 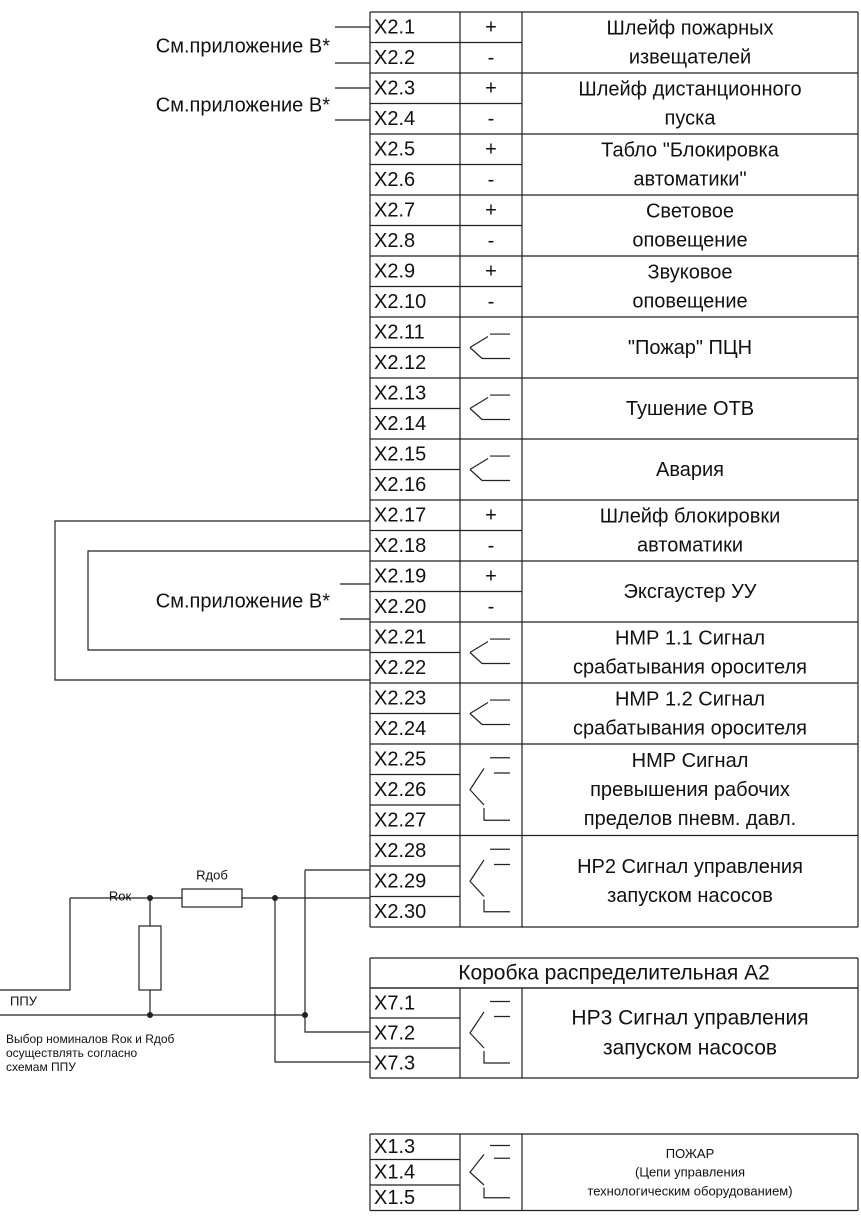 What do you see at coordinates (690, 516) in the screenshot?
I see `description: Шлейф блокировки` at bounding box center [690, 516].